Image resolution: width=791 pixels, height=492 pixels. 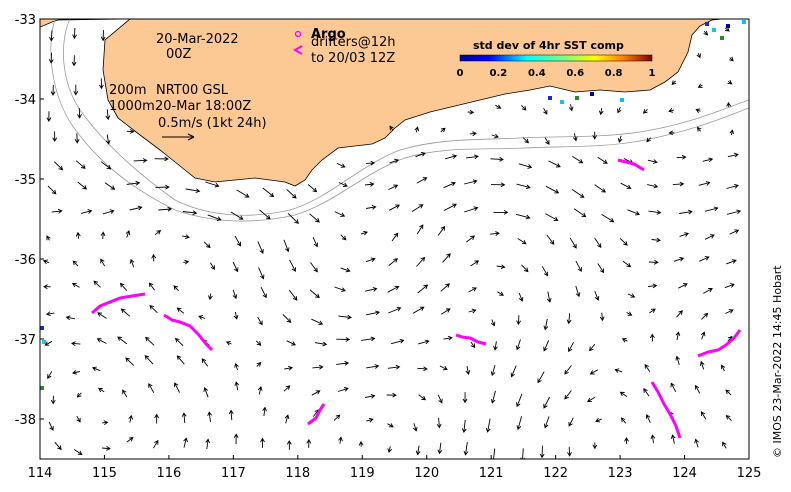 What do you see at coordinates (749, 473) in the screenshot?
I see `x-tick-label: 125` at bounding box center [749, 473].